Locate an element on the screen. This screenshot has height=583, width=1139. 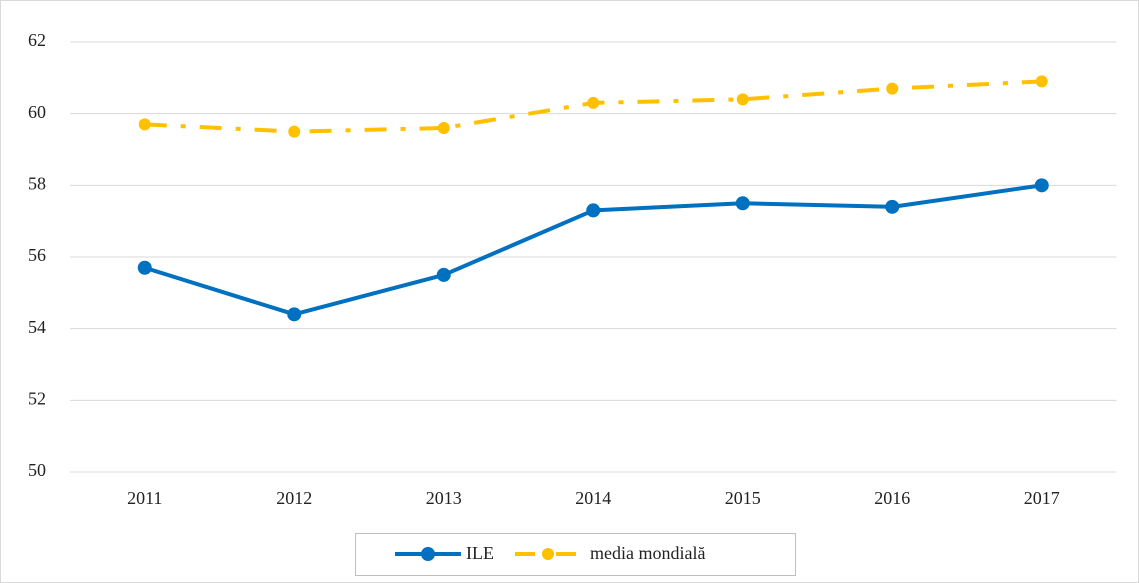
y-tick-label: 50 is located at coordinates (37, 470).